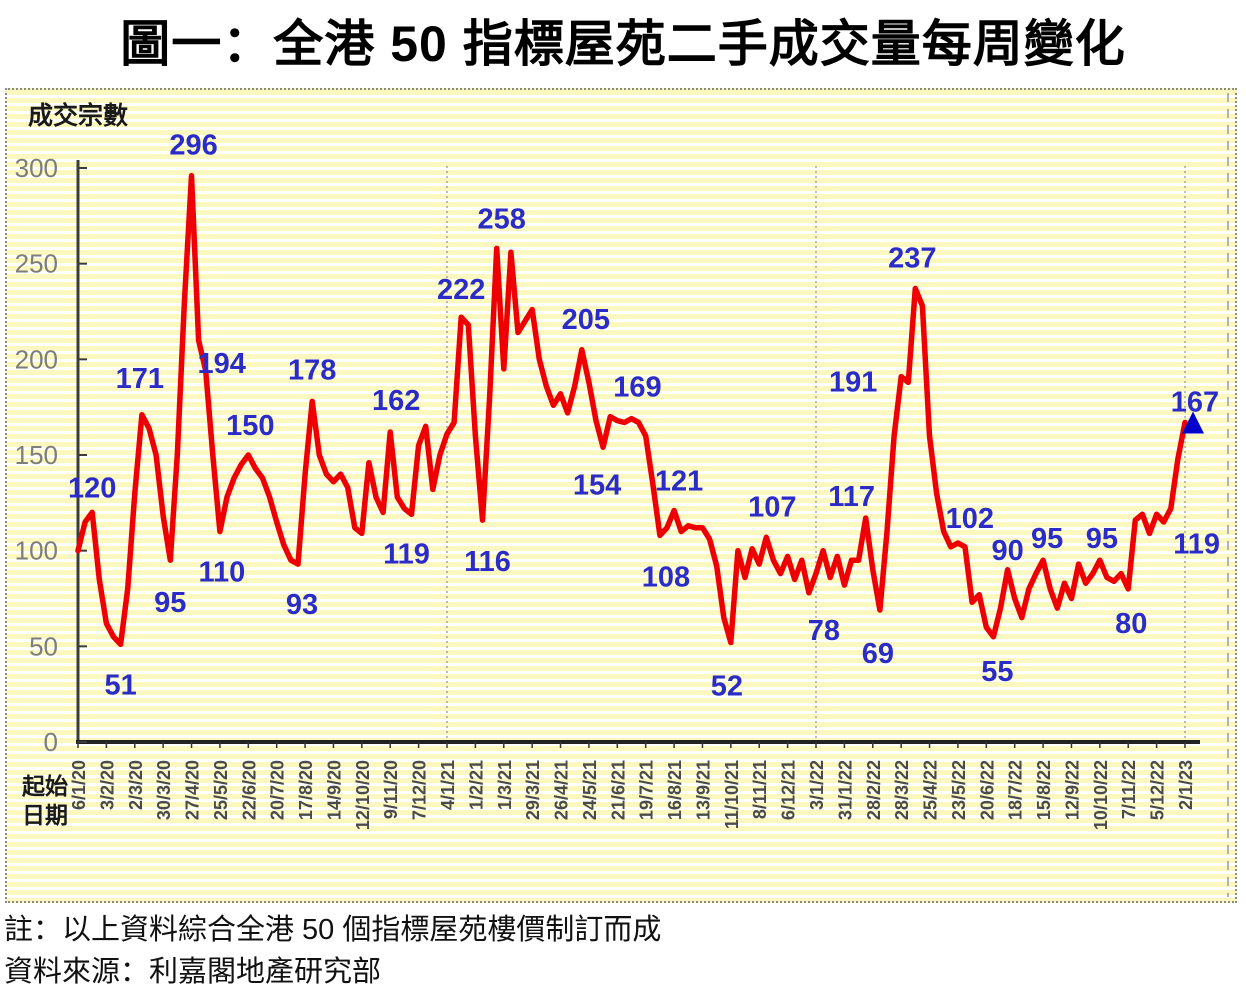 This screenshot has width=1246, height=994. Describe the element at coordinates (505, 785) in the screenshot. I see `x-tick-label: 1/3/21` at that location.